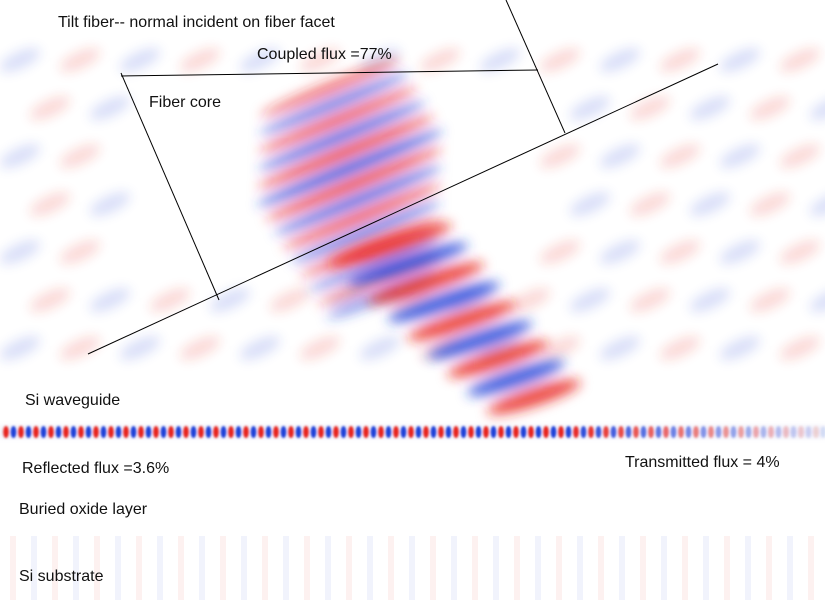 This screenshot has width=825, height=600. Describe the element at coordinates (535, 67) in the screenshot. I see `fiber-right-edge` at that location.